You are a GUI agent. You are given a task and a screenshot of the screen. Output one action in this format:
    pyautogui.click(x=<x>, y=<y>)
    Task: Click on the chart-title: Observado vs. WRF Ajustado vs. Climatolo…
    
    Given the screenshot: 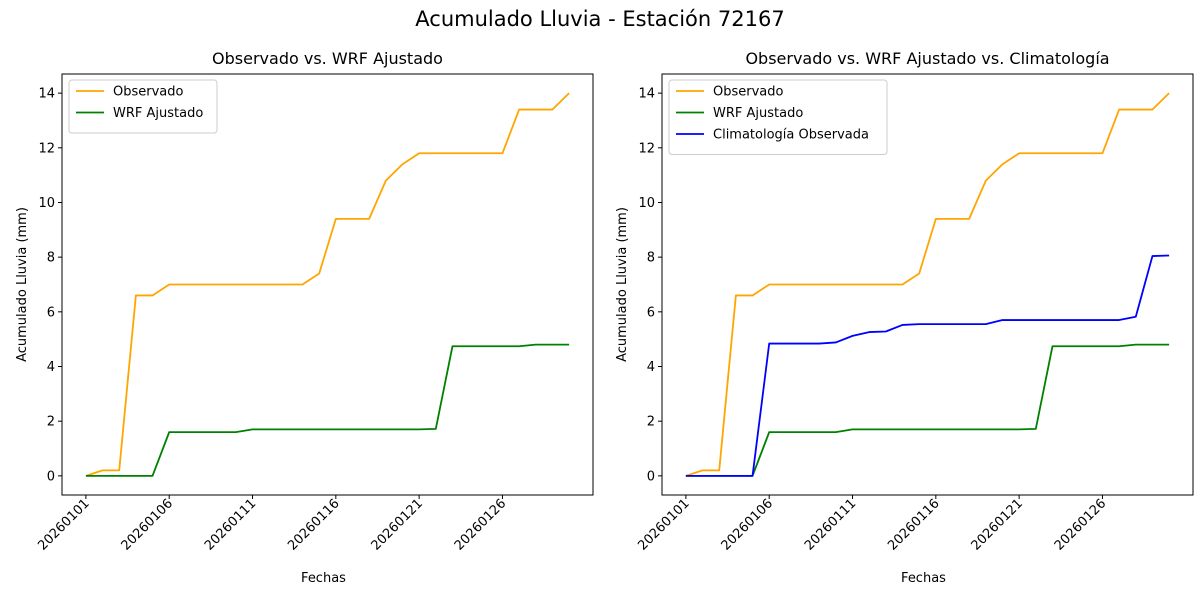 What is the action you would take?
    pyautogui.click(x=927, y=58)
    